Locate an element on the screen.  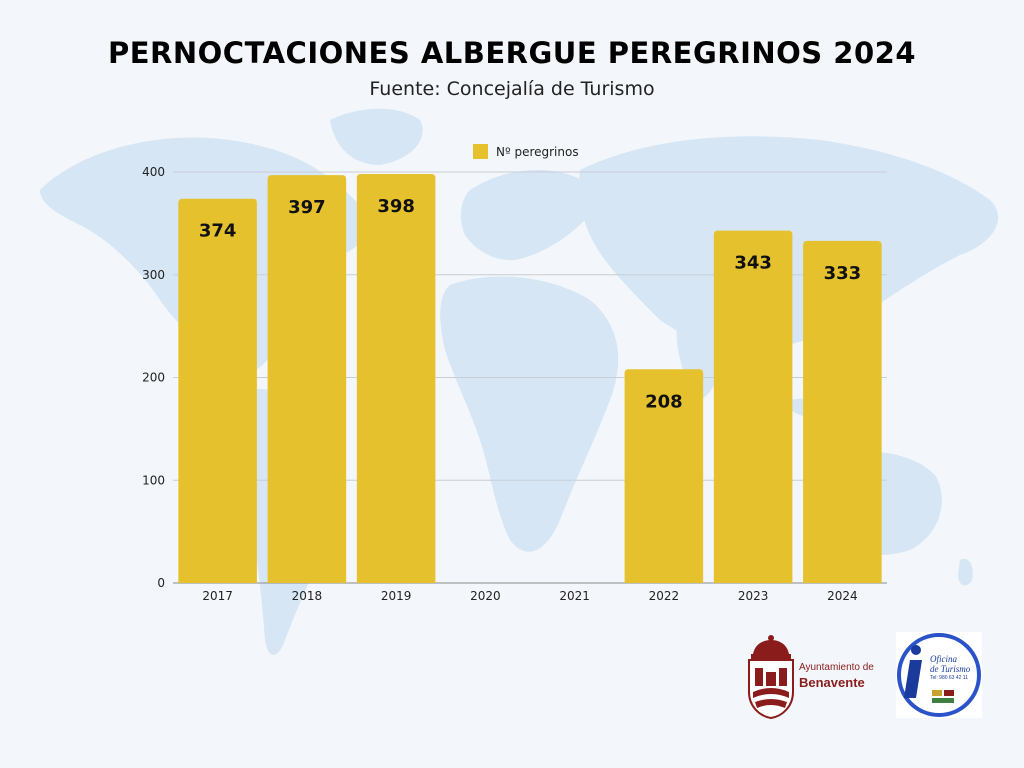
x-tick-label-2023: 2023 is located at coordinates (753, 596).